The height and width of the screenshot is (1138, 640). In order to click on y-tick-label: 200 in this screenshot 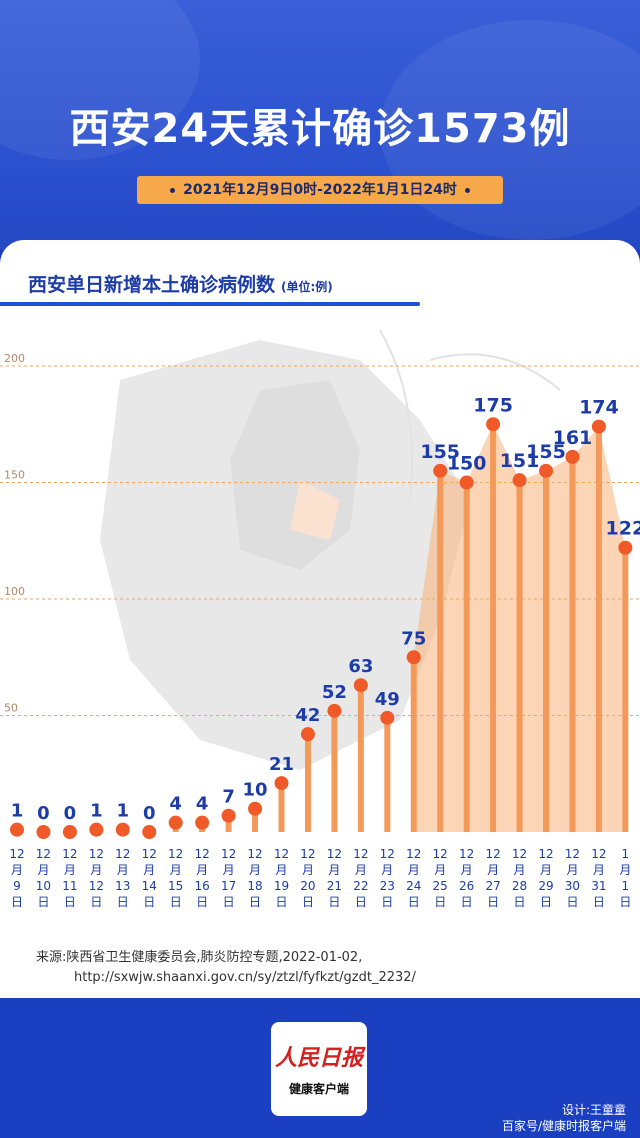, I will do `click(14, 358)`.